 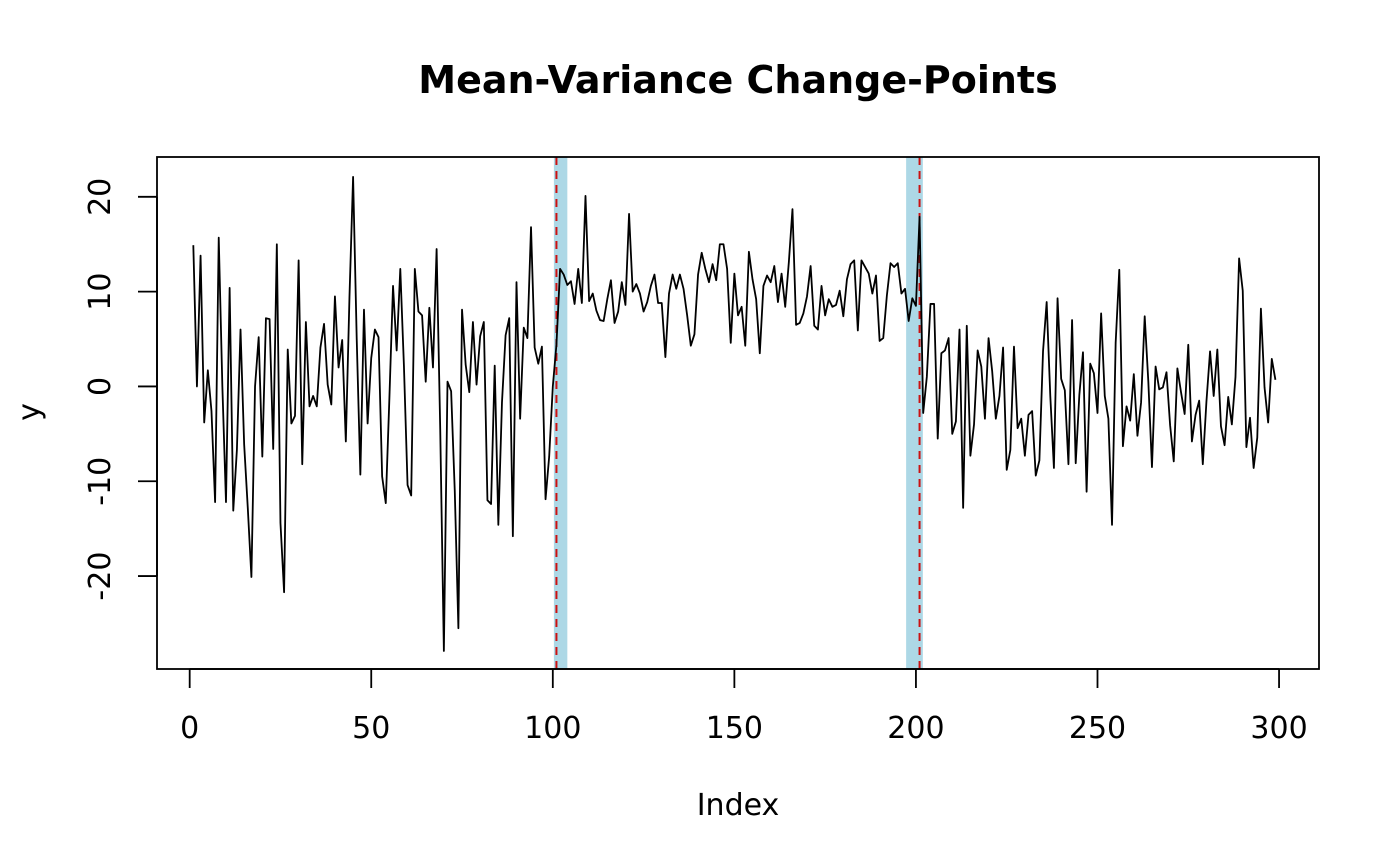 I want to click on x-tick-label: 0, so click(x=189, y=728).